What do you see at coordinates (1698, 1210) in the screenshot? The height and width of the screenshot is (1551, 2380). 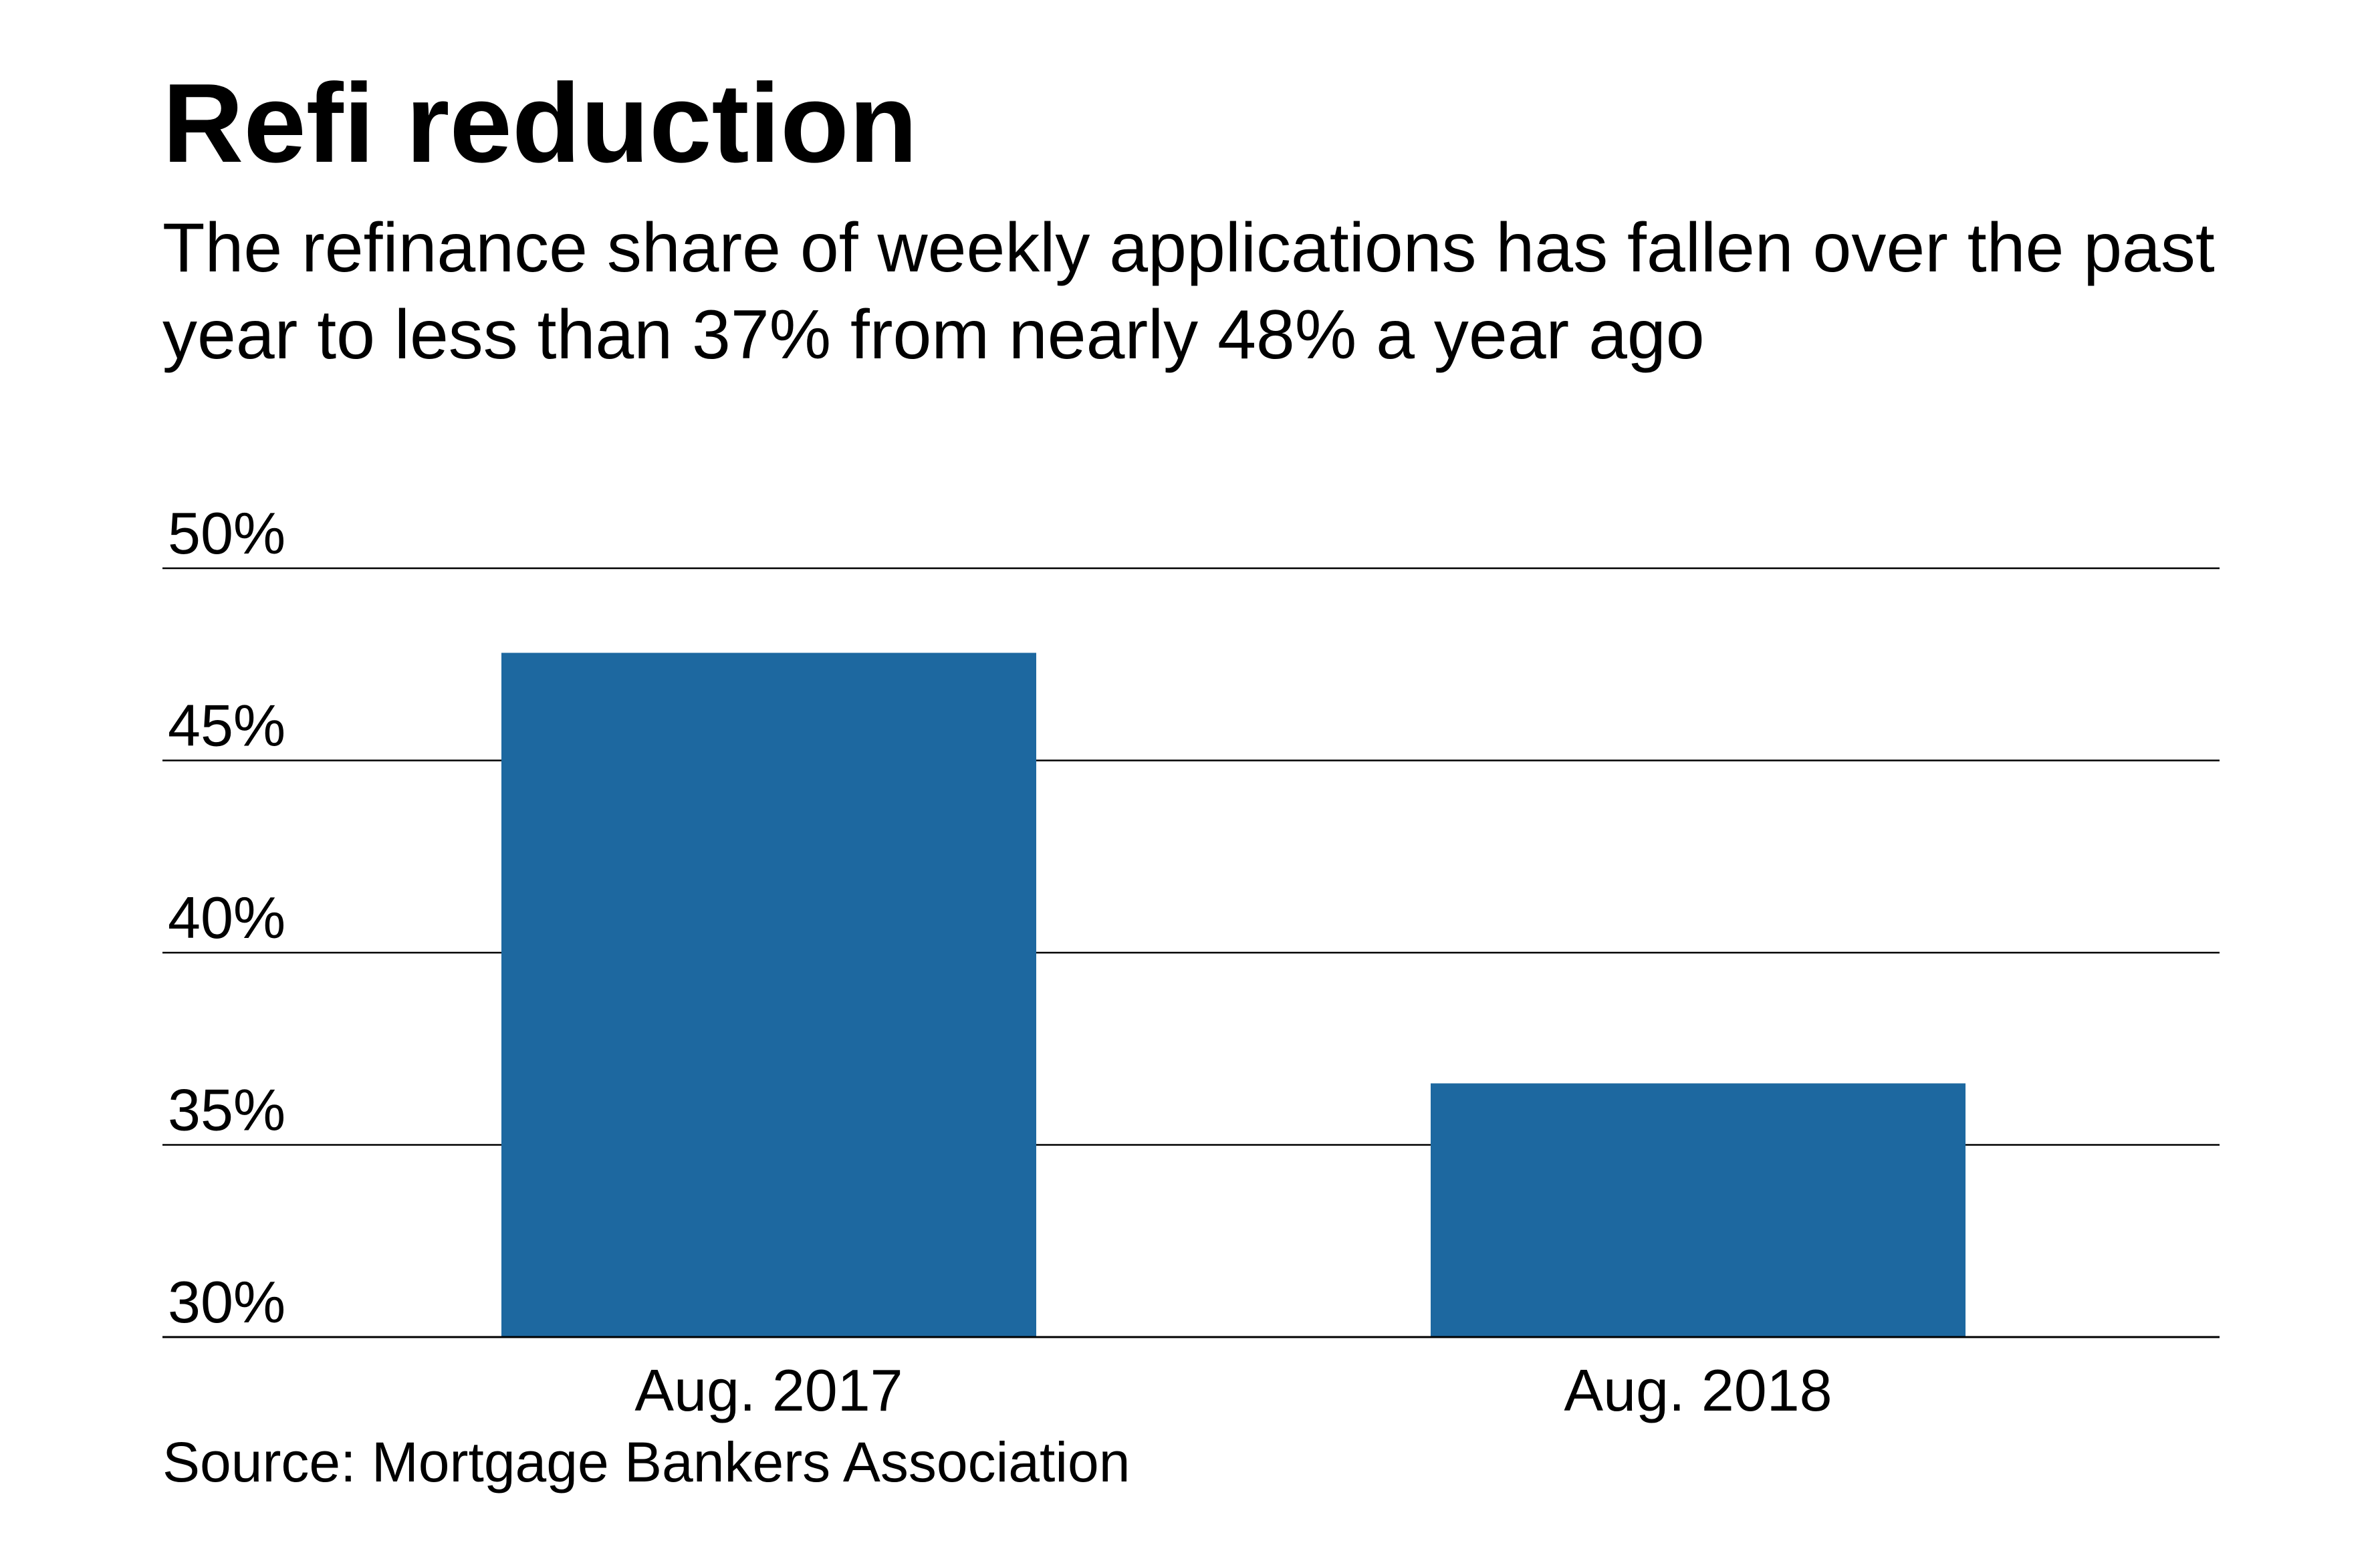 I see `bar-aug-2018` at bounding box center [1698, 1210].